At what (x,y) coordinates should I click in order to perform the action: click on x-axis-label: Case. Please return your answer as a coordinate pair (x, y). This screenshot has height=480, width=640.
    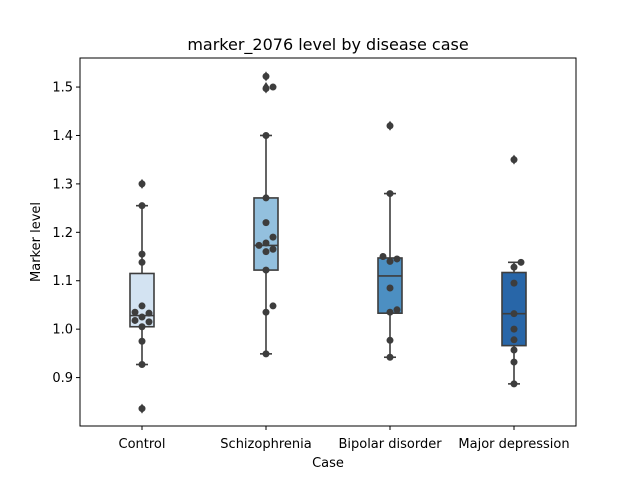
    Looking at the image, I should click on (328, 463).